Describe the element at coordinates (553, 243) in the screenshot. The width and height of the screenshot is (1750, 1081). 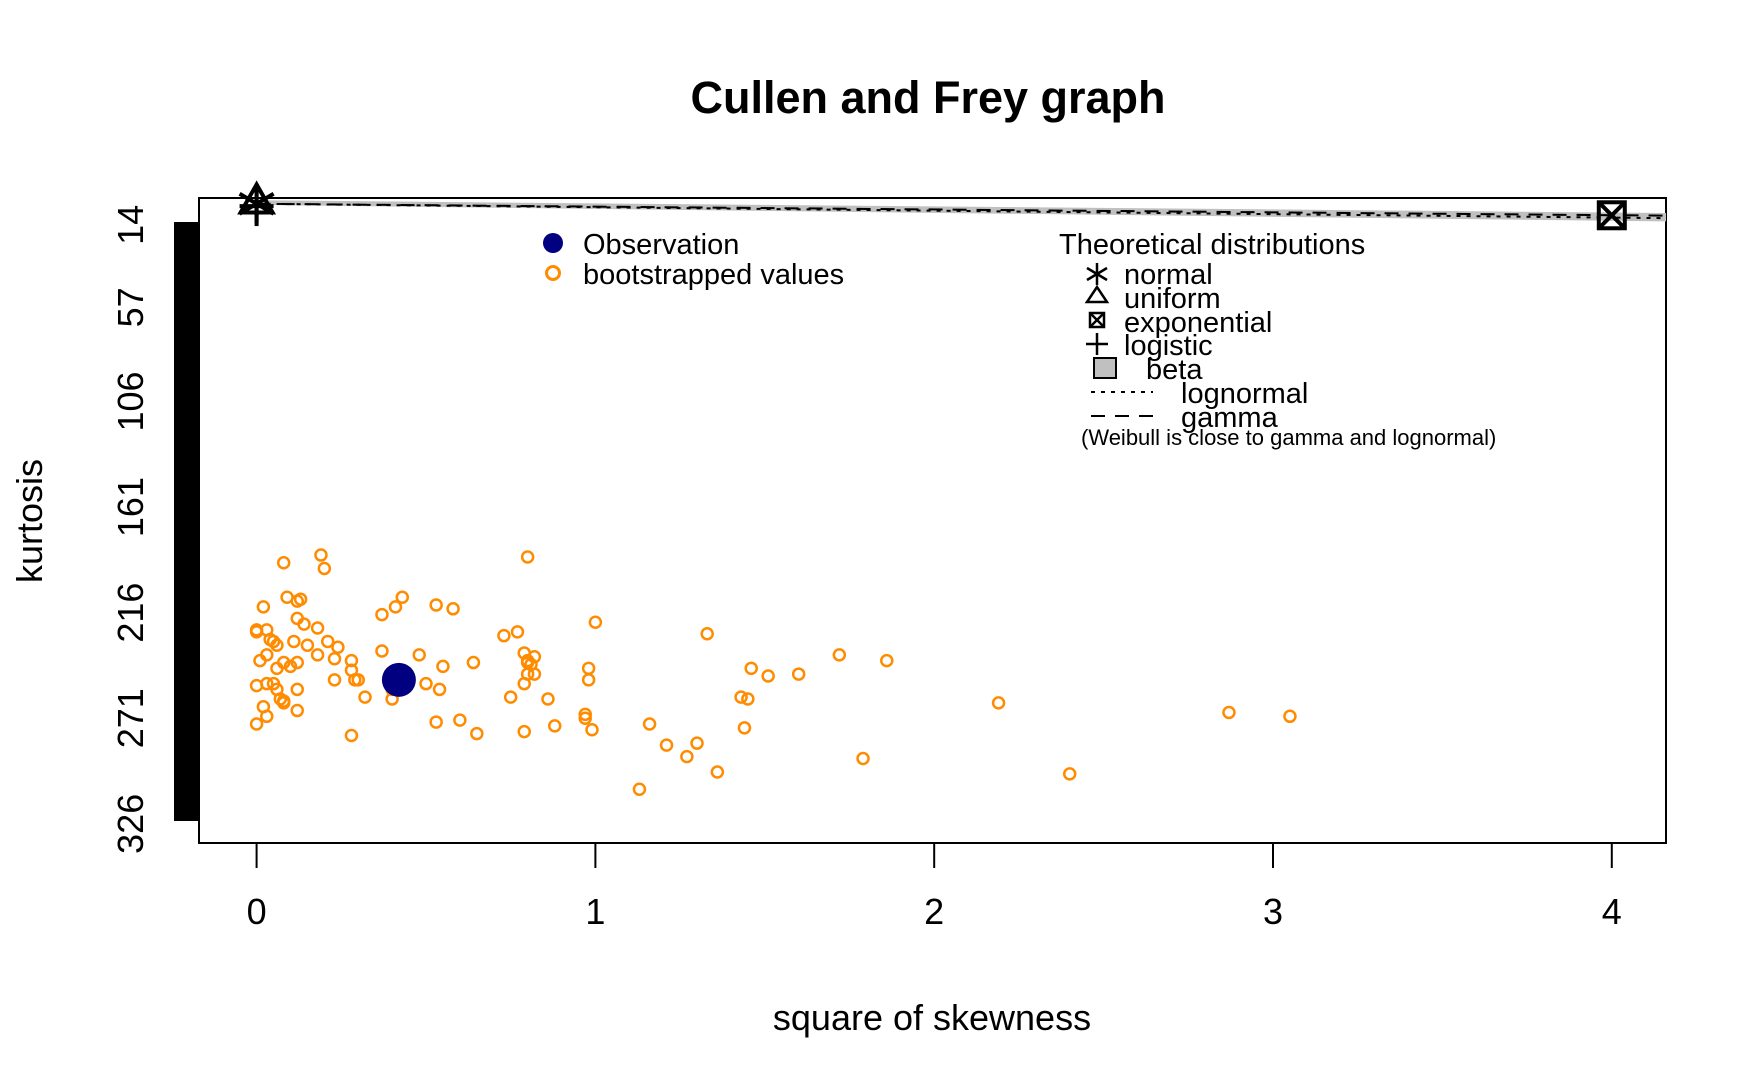
I see `observation-legend-marker` at that location.